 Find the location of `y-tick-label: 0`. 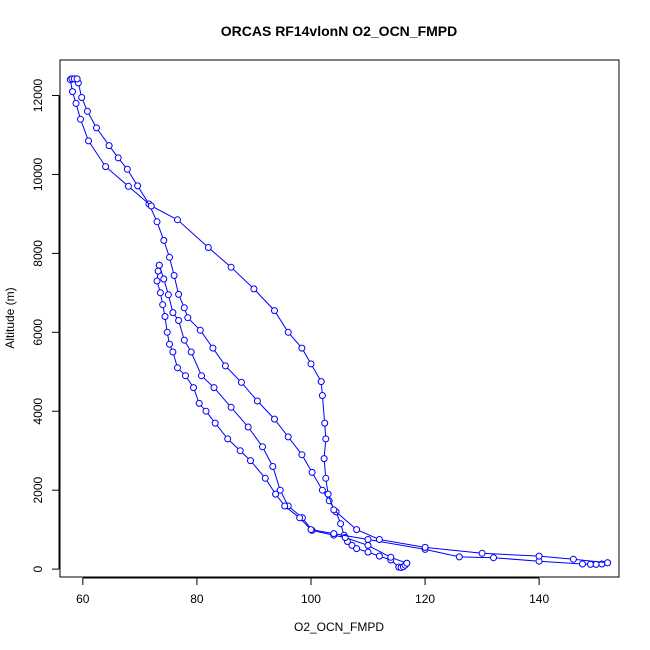

y-tick-label: 0 is located at coordinates (38, 568).